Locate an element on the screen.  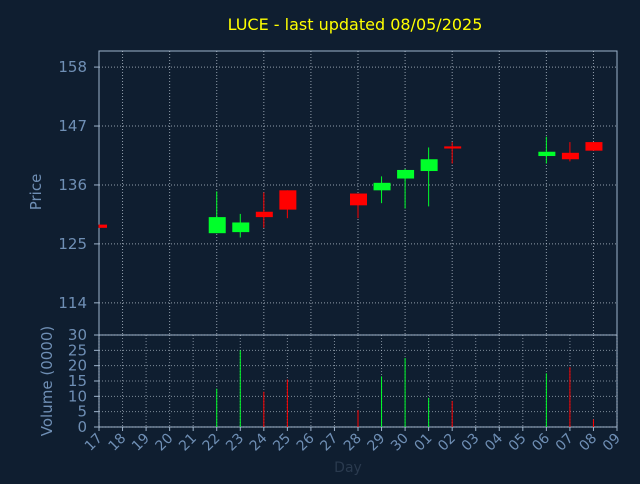
price-tick-label: 114 is located at coordinates (72, 303).